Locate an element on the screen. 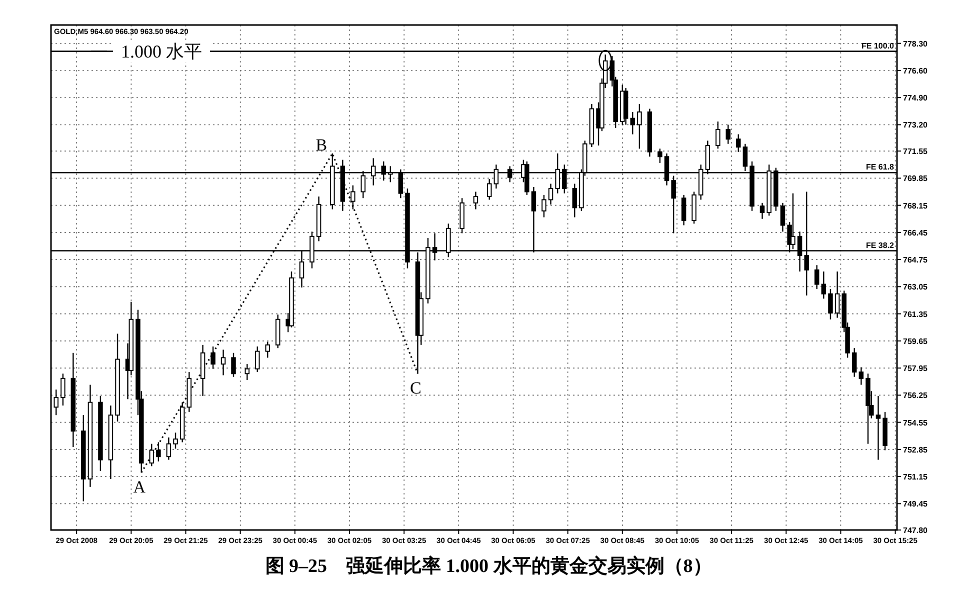 The height and width of the screenshot is (615, 977). y-tick-label: 757.95 is located at coordinates (915, 369).